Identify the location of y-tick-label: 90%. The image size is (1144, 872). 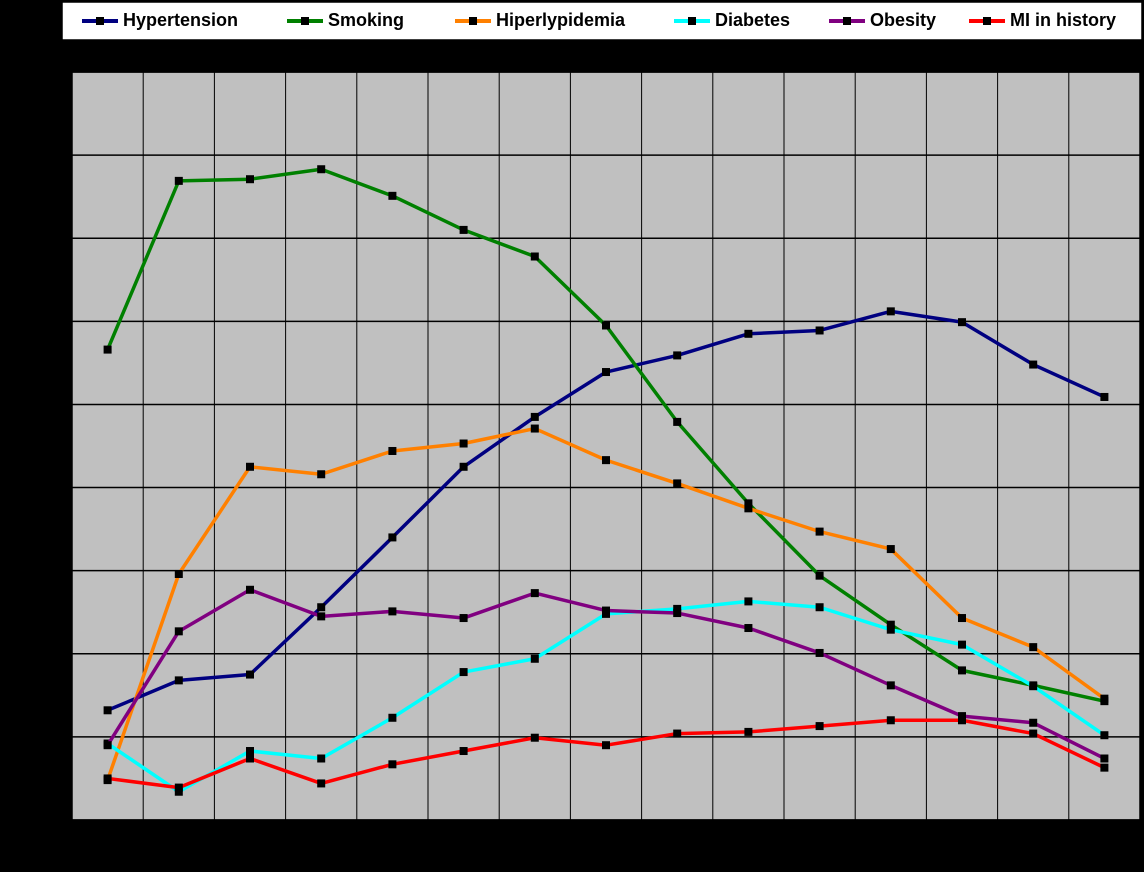
(48, 71).